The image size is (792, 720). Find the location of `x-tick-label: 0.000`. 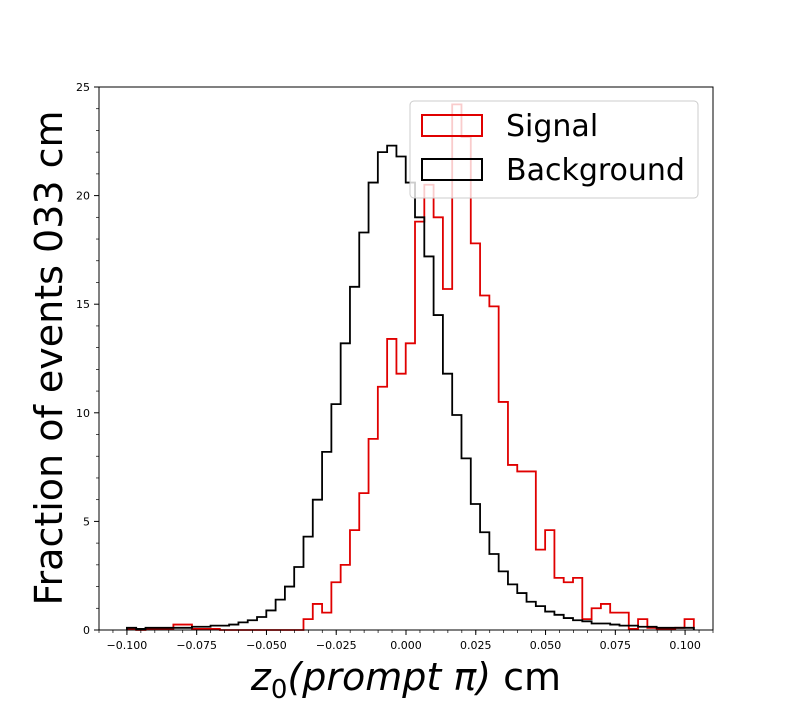

x-tick-label: 0.000 is located at coordinates (406, 645).